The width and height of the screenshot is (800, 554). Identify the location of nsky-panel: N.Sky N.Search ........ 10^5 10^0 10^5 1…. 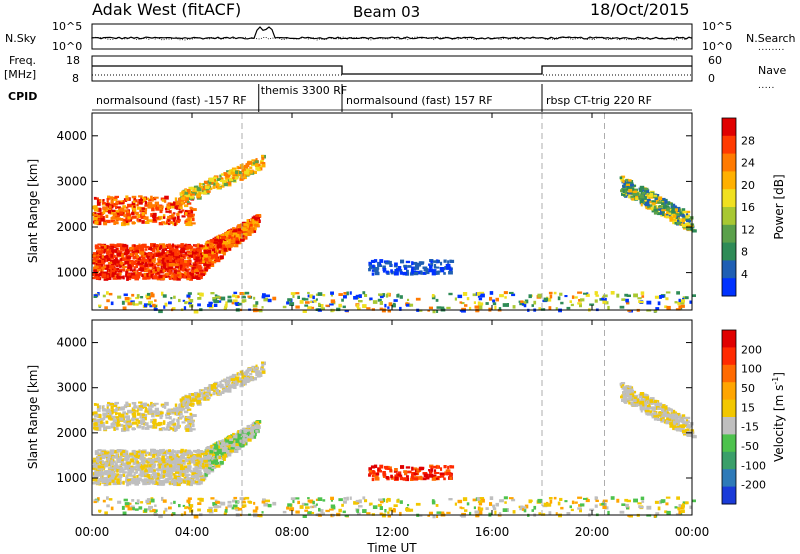
(400, 36).